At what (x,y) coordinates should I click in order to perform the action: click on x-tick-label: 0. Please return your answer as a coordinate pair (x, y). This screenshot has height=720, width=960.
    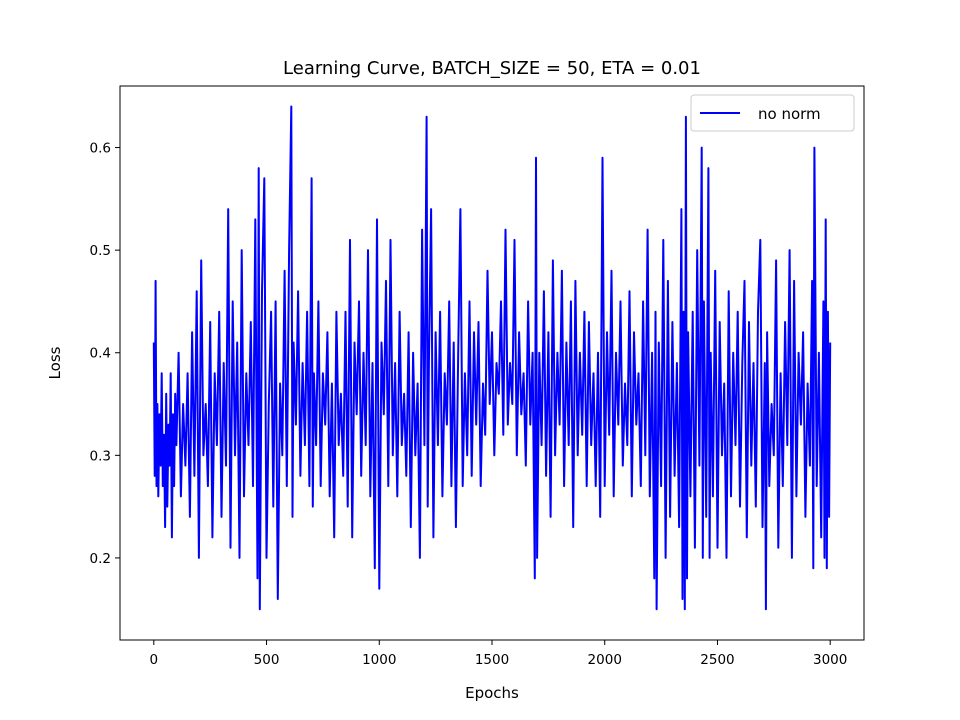
    Looking at the image, I should click on (154, 660).